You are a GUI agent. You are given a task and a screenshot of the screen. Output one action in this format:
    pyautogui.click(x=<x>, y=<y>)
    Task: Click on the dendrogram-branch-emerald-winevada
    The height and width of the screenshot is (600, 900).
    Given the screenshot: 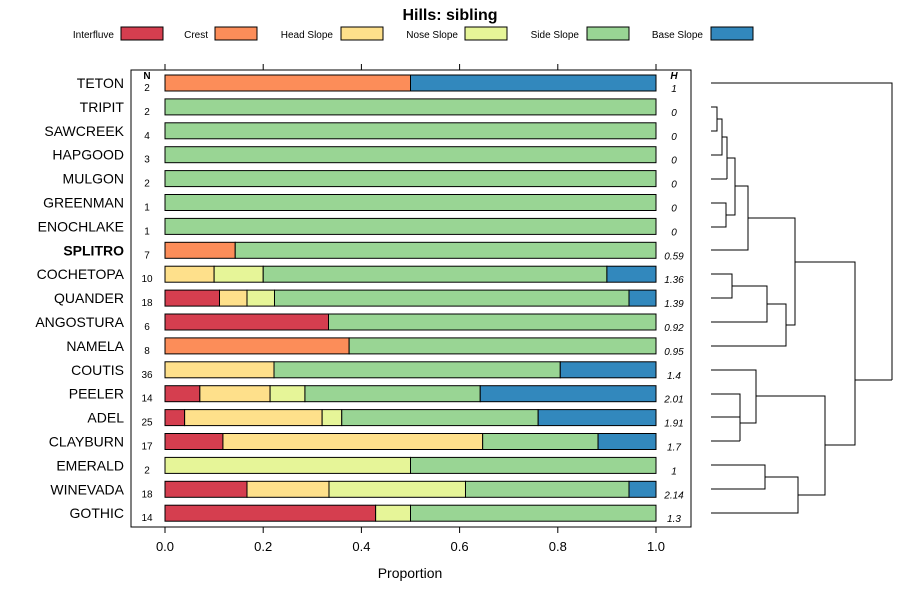 What is the action you would take?
    pyautogui.click(x=738, y=477)
    